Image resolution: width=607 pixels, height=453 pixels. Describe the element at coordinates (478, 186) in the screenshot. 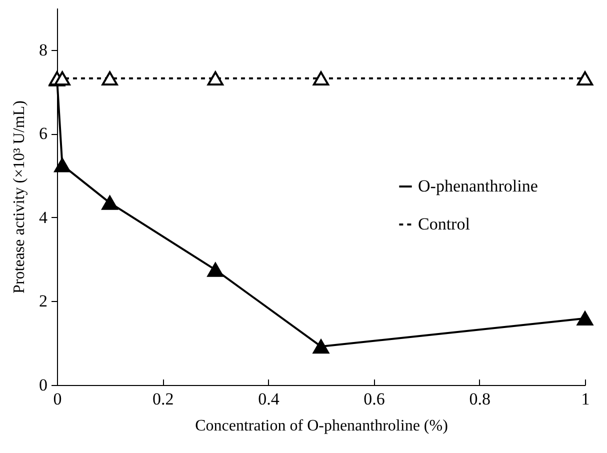

I see `legend-label: O-phenanthroline` at that location.